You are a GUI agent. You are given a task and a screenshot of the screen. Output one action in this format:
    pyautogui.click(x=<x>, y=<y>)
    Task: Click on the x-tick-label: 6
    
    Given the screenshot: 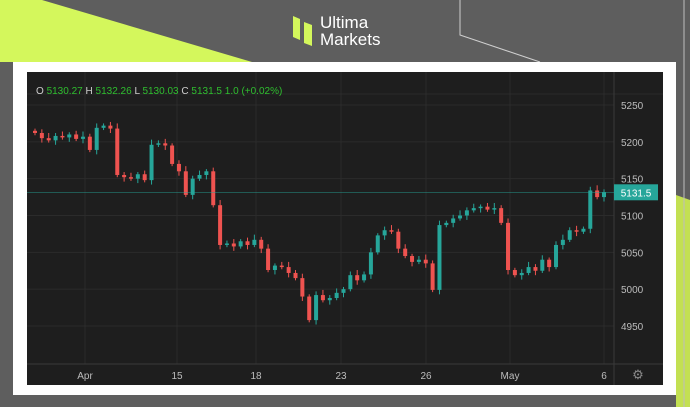 What is the action you would take?
    pyautogui.click(x=604, y=376)
    